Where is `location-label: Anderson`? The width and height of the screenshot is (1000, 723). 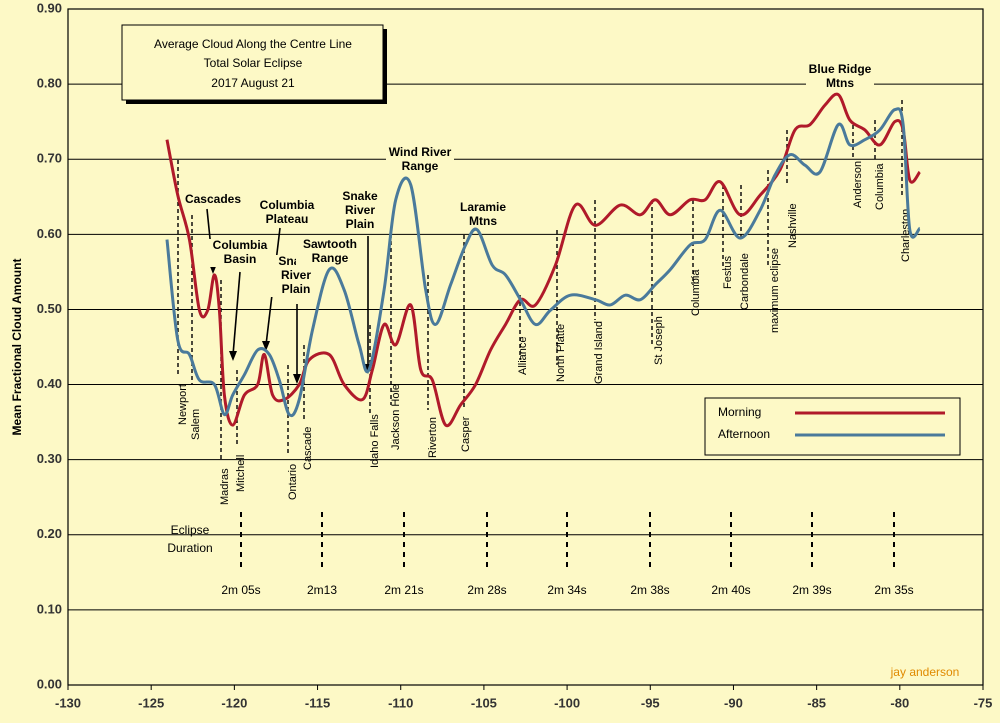 location-label: Anderson is located at coordinates (858, 184).